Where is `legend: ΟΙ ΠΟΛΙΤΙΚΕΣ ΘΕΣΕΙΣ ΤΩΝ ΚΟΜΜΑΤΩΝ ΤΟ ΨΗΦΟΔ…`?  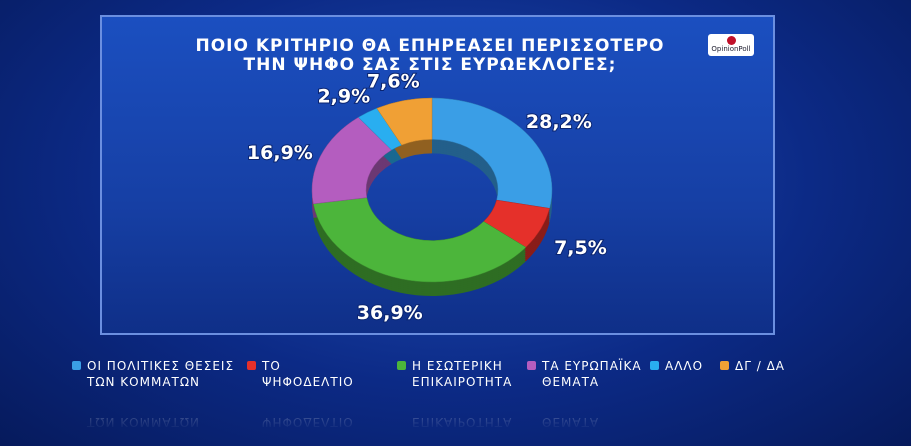 legend: ΟΙ ΠΟΛΙΤΙΚΕΣ ΘΕΣΕΙΣ ΤΩΝ ΚΟΜΜΑΤΩΝ ΤΟ ΨΗΦΟΔ… is located at coordinates (442, 378).